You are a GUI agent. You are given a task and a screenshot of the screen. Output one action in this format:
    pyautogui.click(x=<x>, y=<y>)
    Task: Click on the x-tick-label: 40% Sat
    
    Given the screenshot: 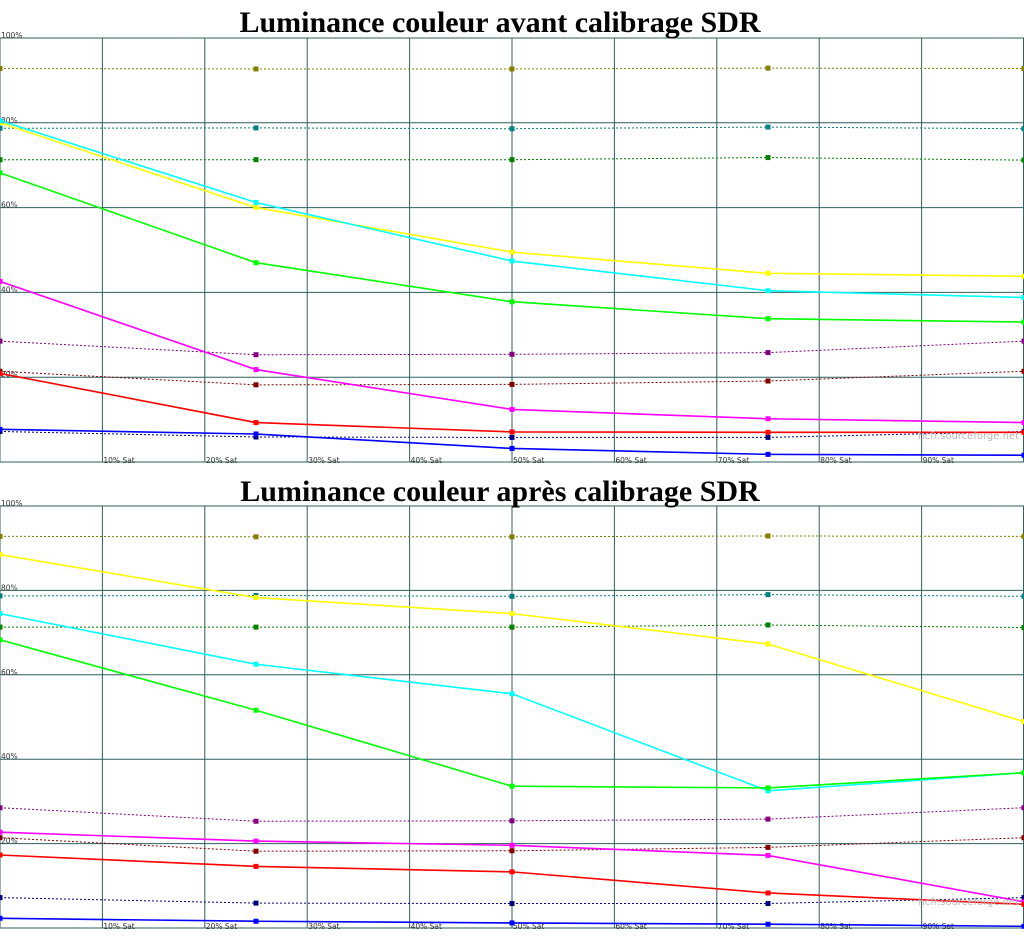 What is the action you would take?
    pyautogui.click(x=426, y=460)
    